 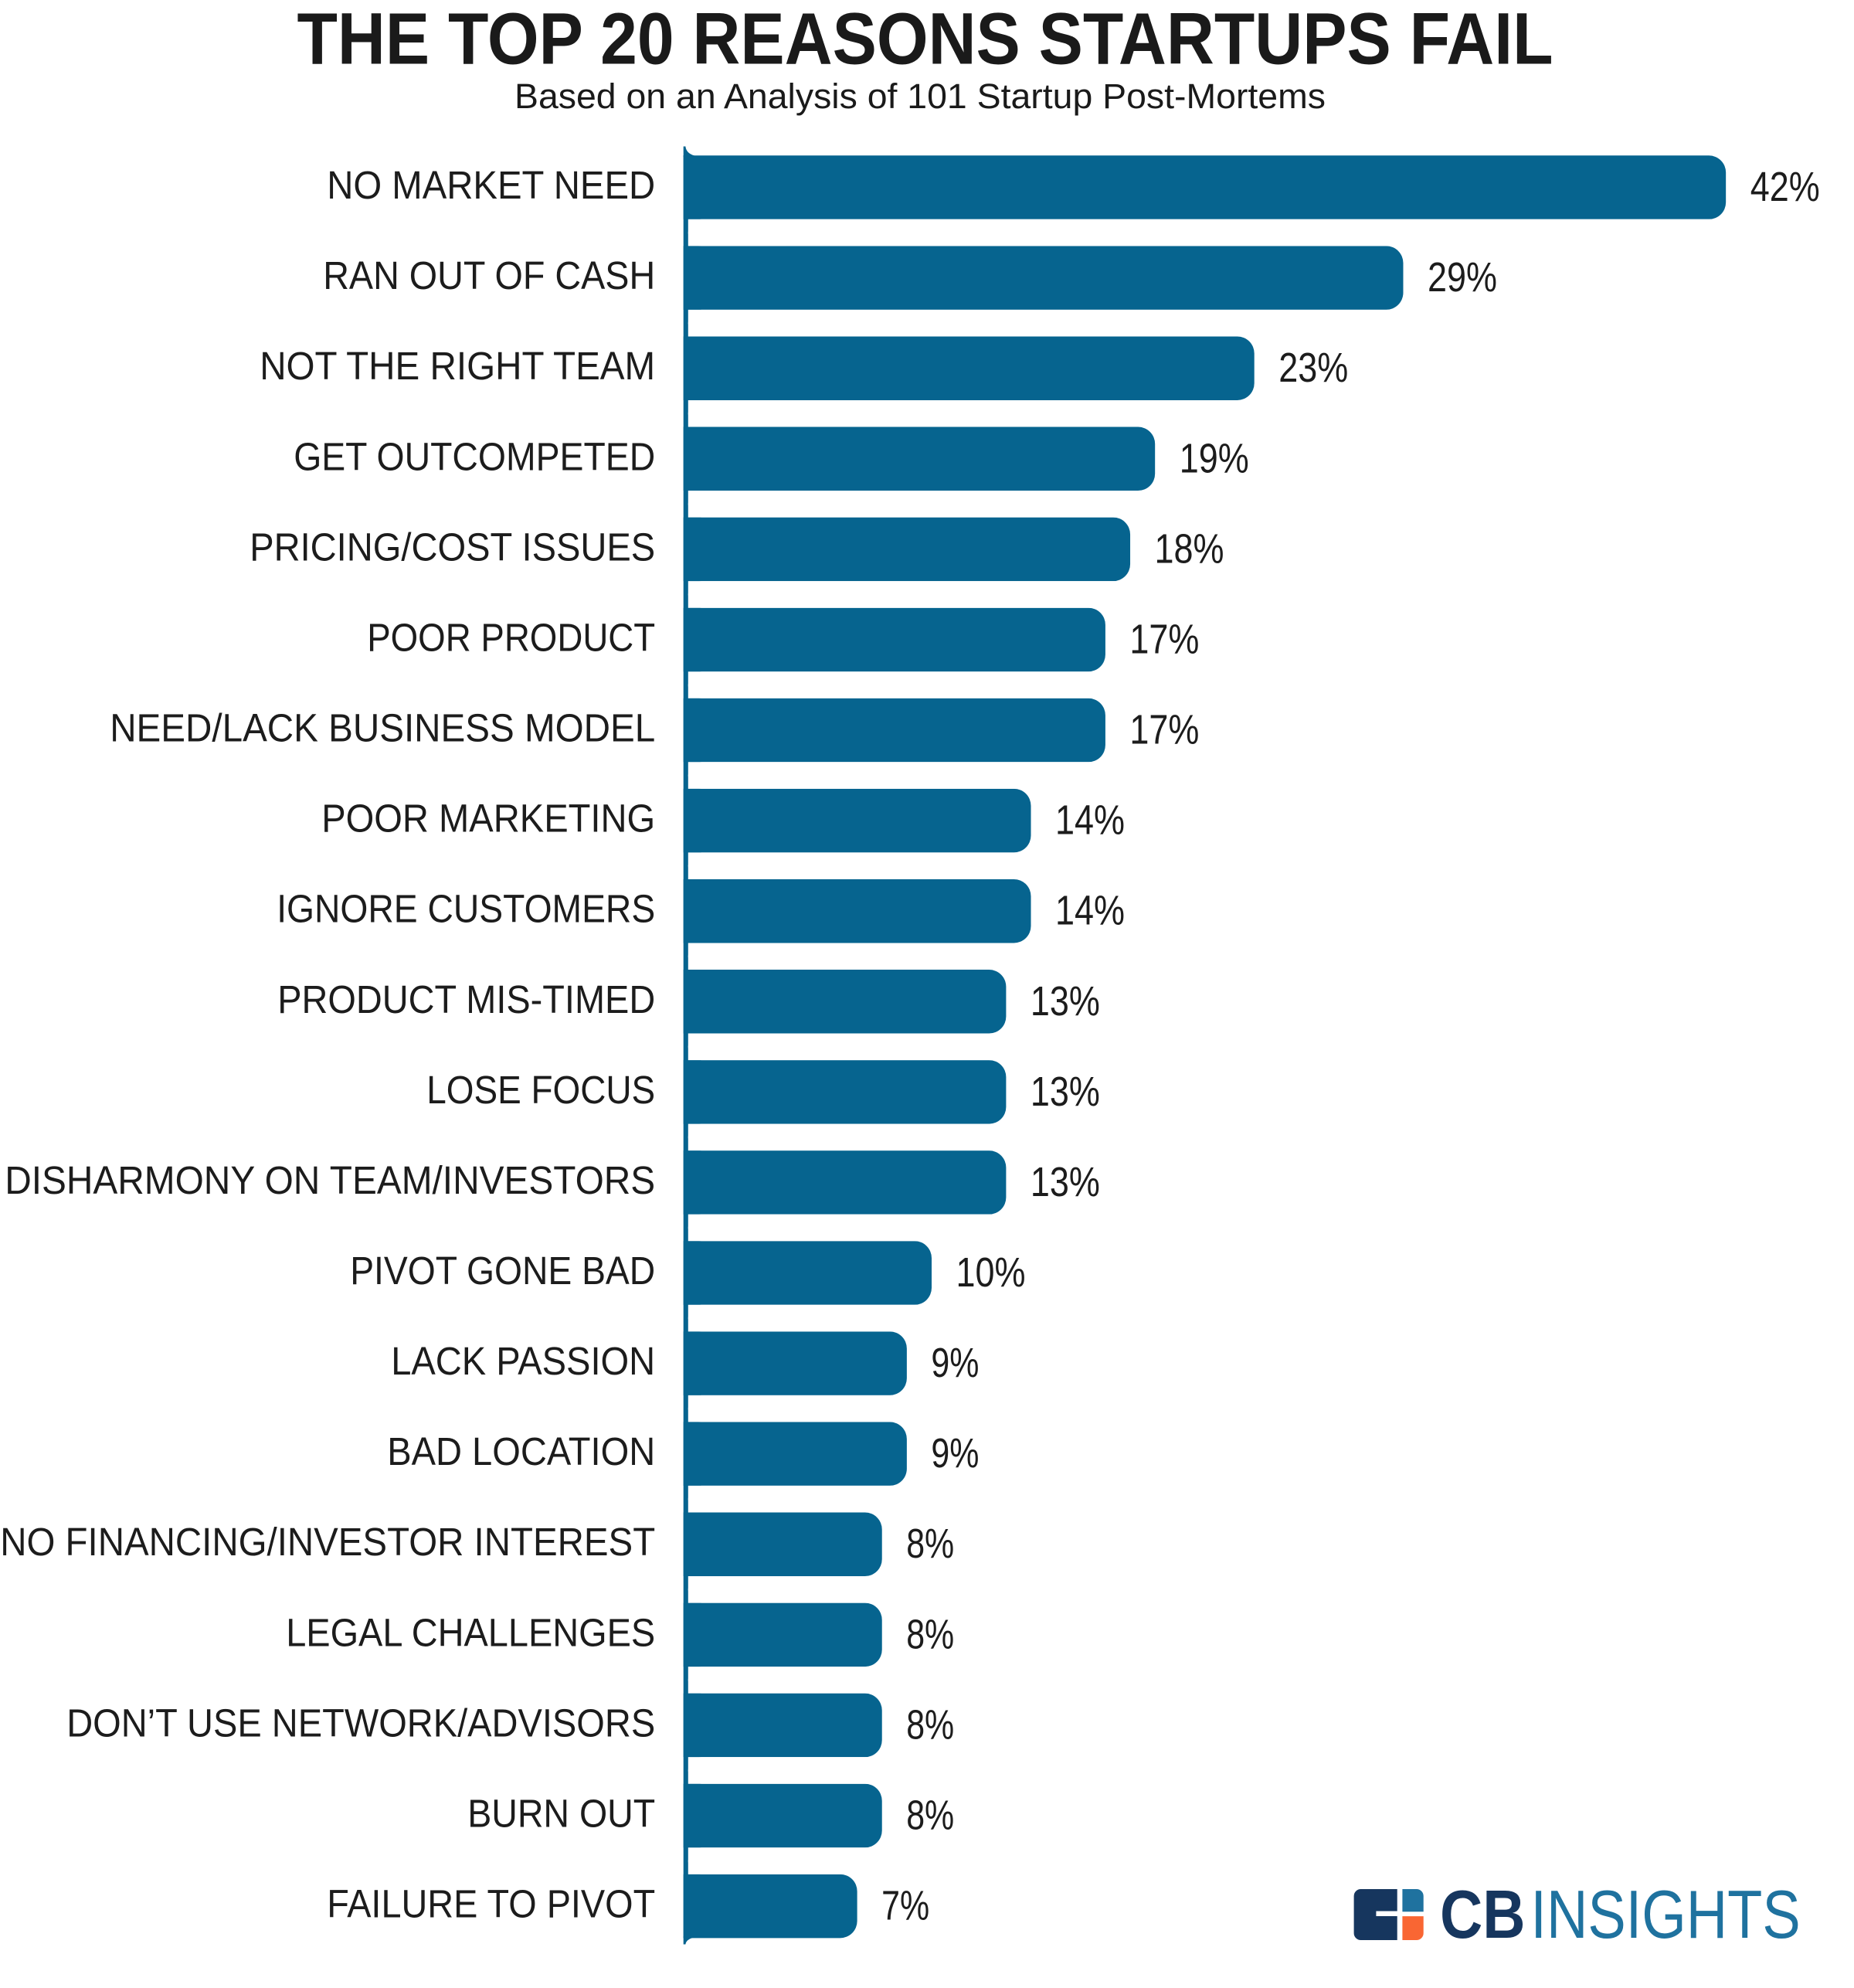 What do you see at coordinates (1665, 1914) in the screenshot?
I see `svg-text: INSIGHTS` at bounding box center [1665, 1914].